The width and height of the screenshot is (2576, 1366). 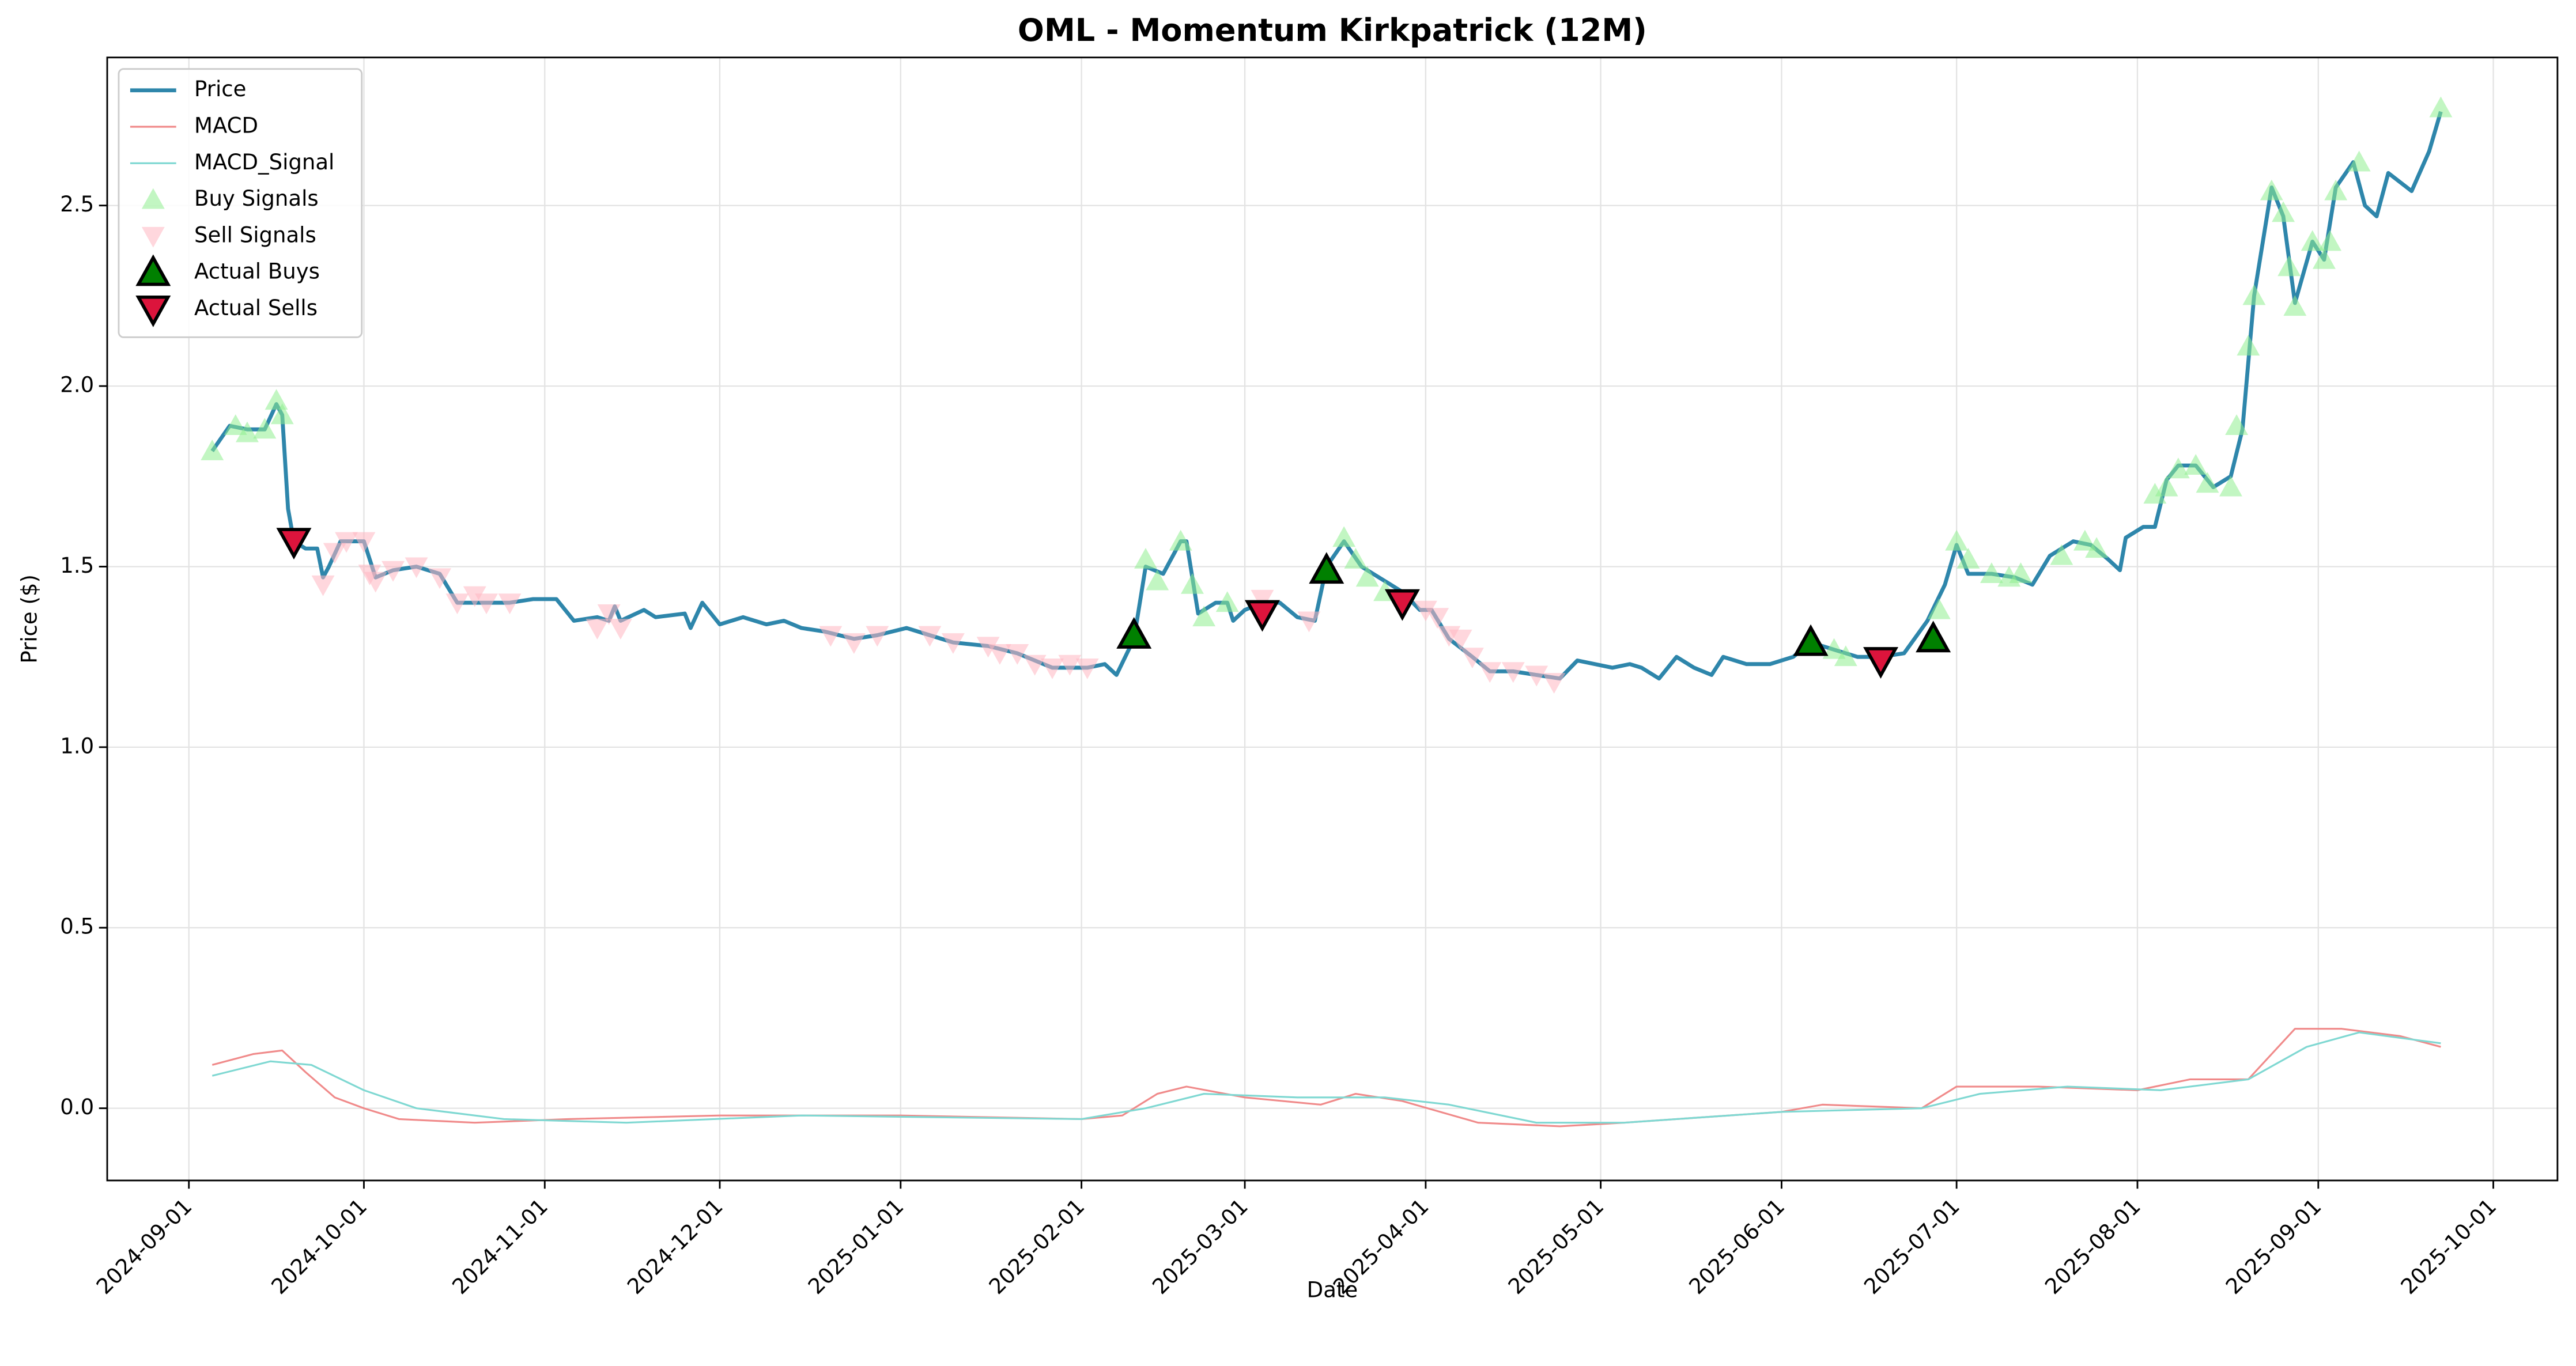 I want to click on legend-box, so click(x=240, y=203).